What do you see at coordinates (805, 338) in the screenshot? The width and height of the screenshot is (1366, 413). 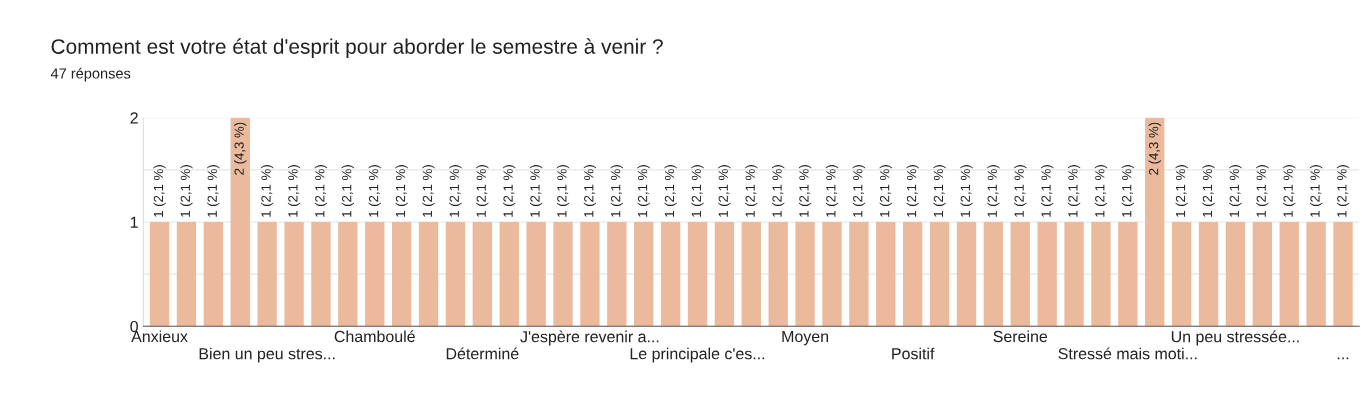 I see `x-tick-label: Moyen` at bounding box center [805, 338].